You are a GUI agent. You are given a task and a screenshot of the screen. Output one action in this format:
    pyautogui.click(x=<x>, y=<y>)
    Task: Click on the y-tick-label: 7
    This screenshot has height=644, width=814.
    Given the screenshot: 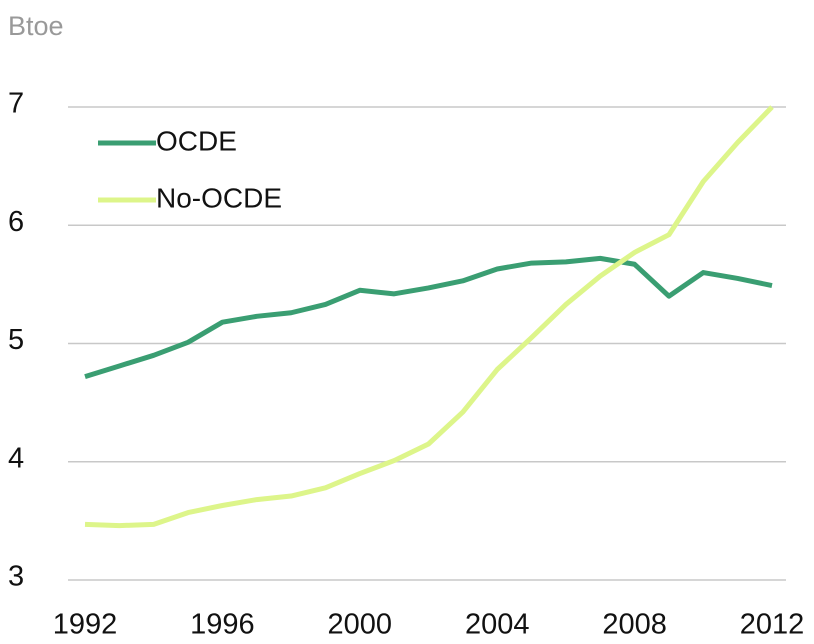 What is the action you would take?
    pyautogui.click(x=16, y=104)
    